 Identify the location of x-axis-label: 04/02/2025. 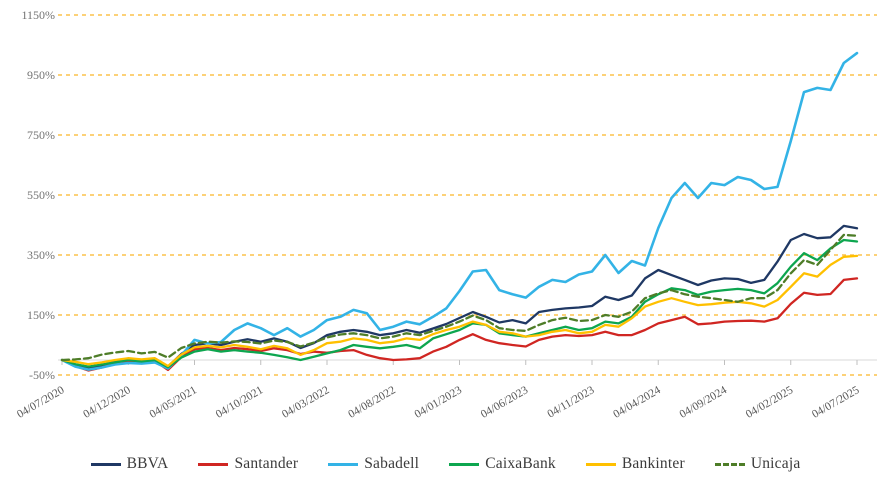
(770, 402).